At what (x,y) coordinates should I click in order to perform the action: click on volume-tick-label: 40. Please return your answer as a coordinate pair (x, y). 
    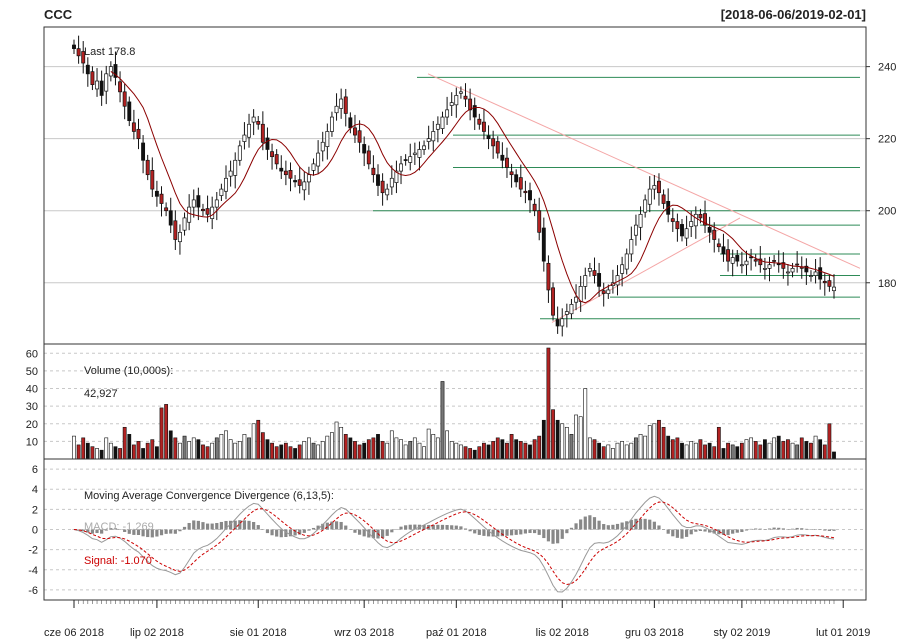
    Looking at the image, I should click on (32, 390).